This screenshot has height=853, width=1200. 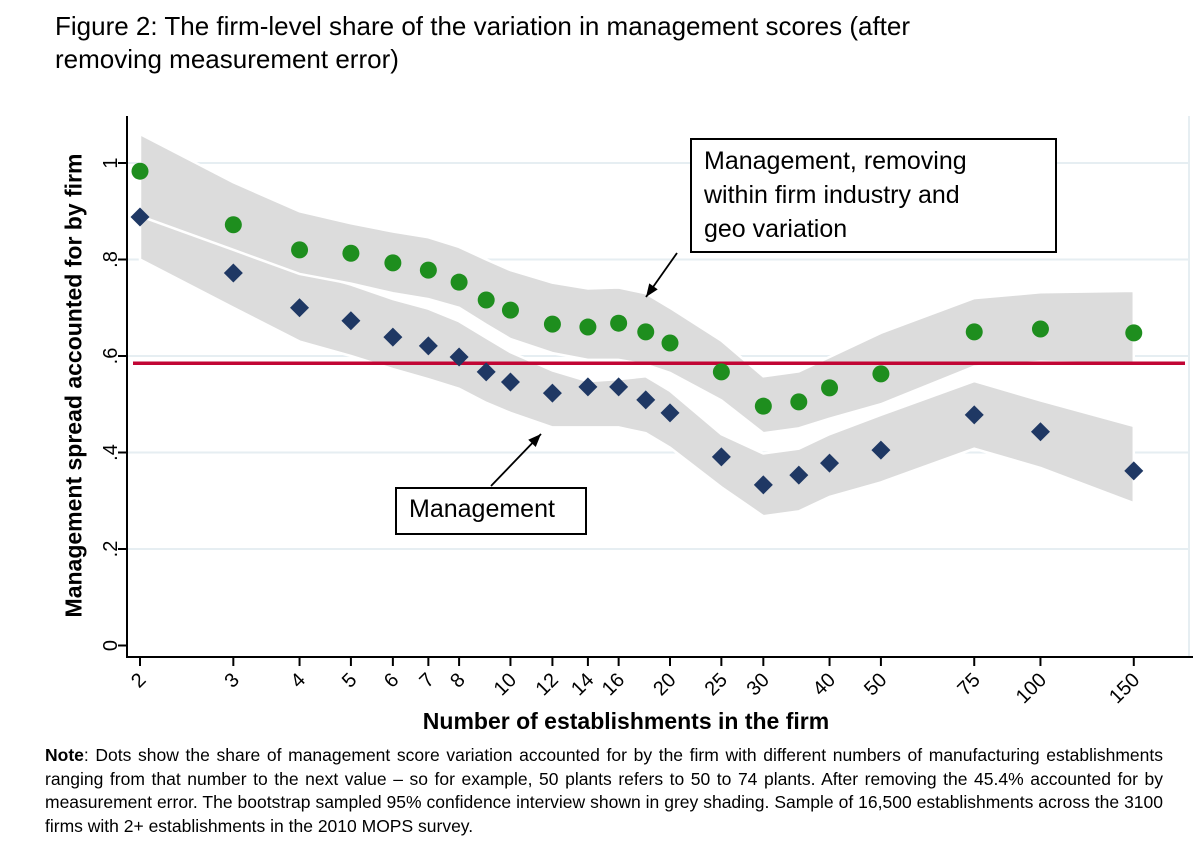 I want to click on x-tick-label: 100, so click(x=1031, y=688).